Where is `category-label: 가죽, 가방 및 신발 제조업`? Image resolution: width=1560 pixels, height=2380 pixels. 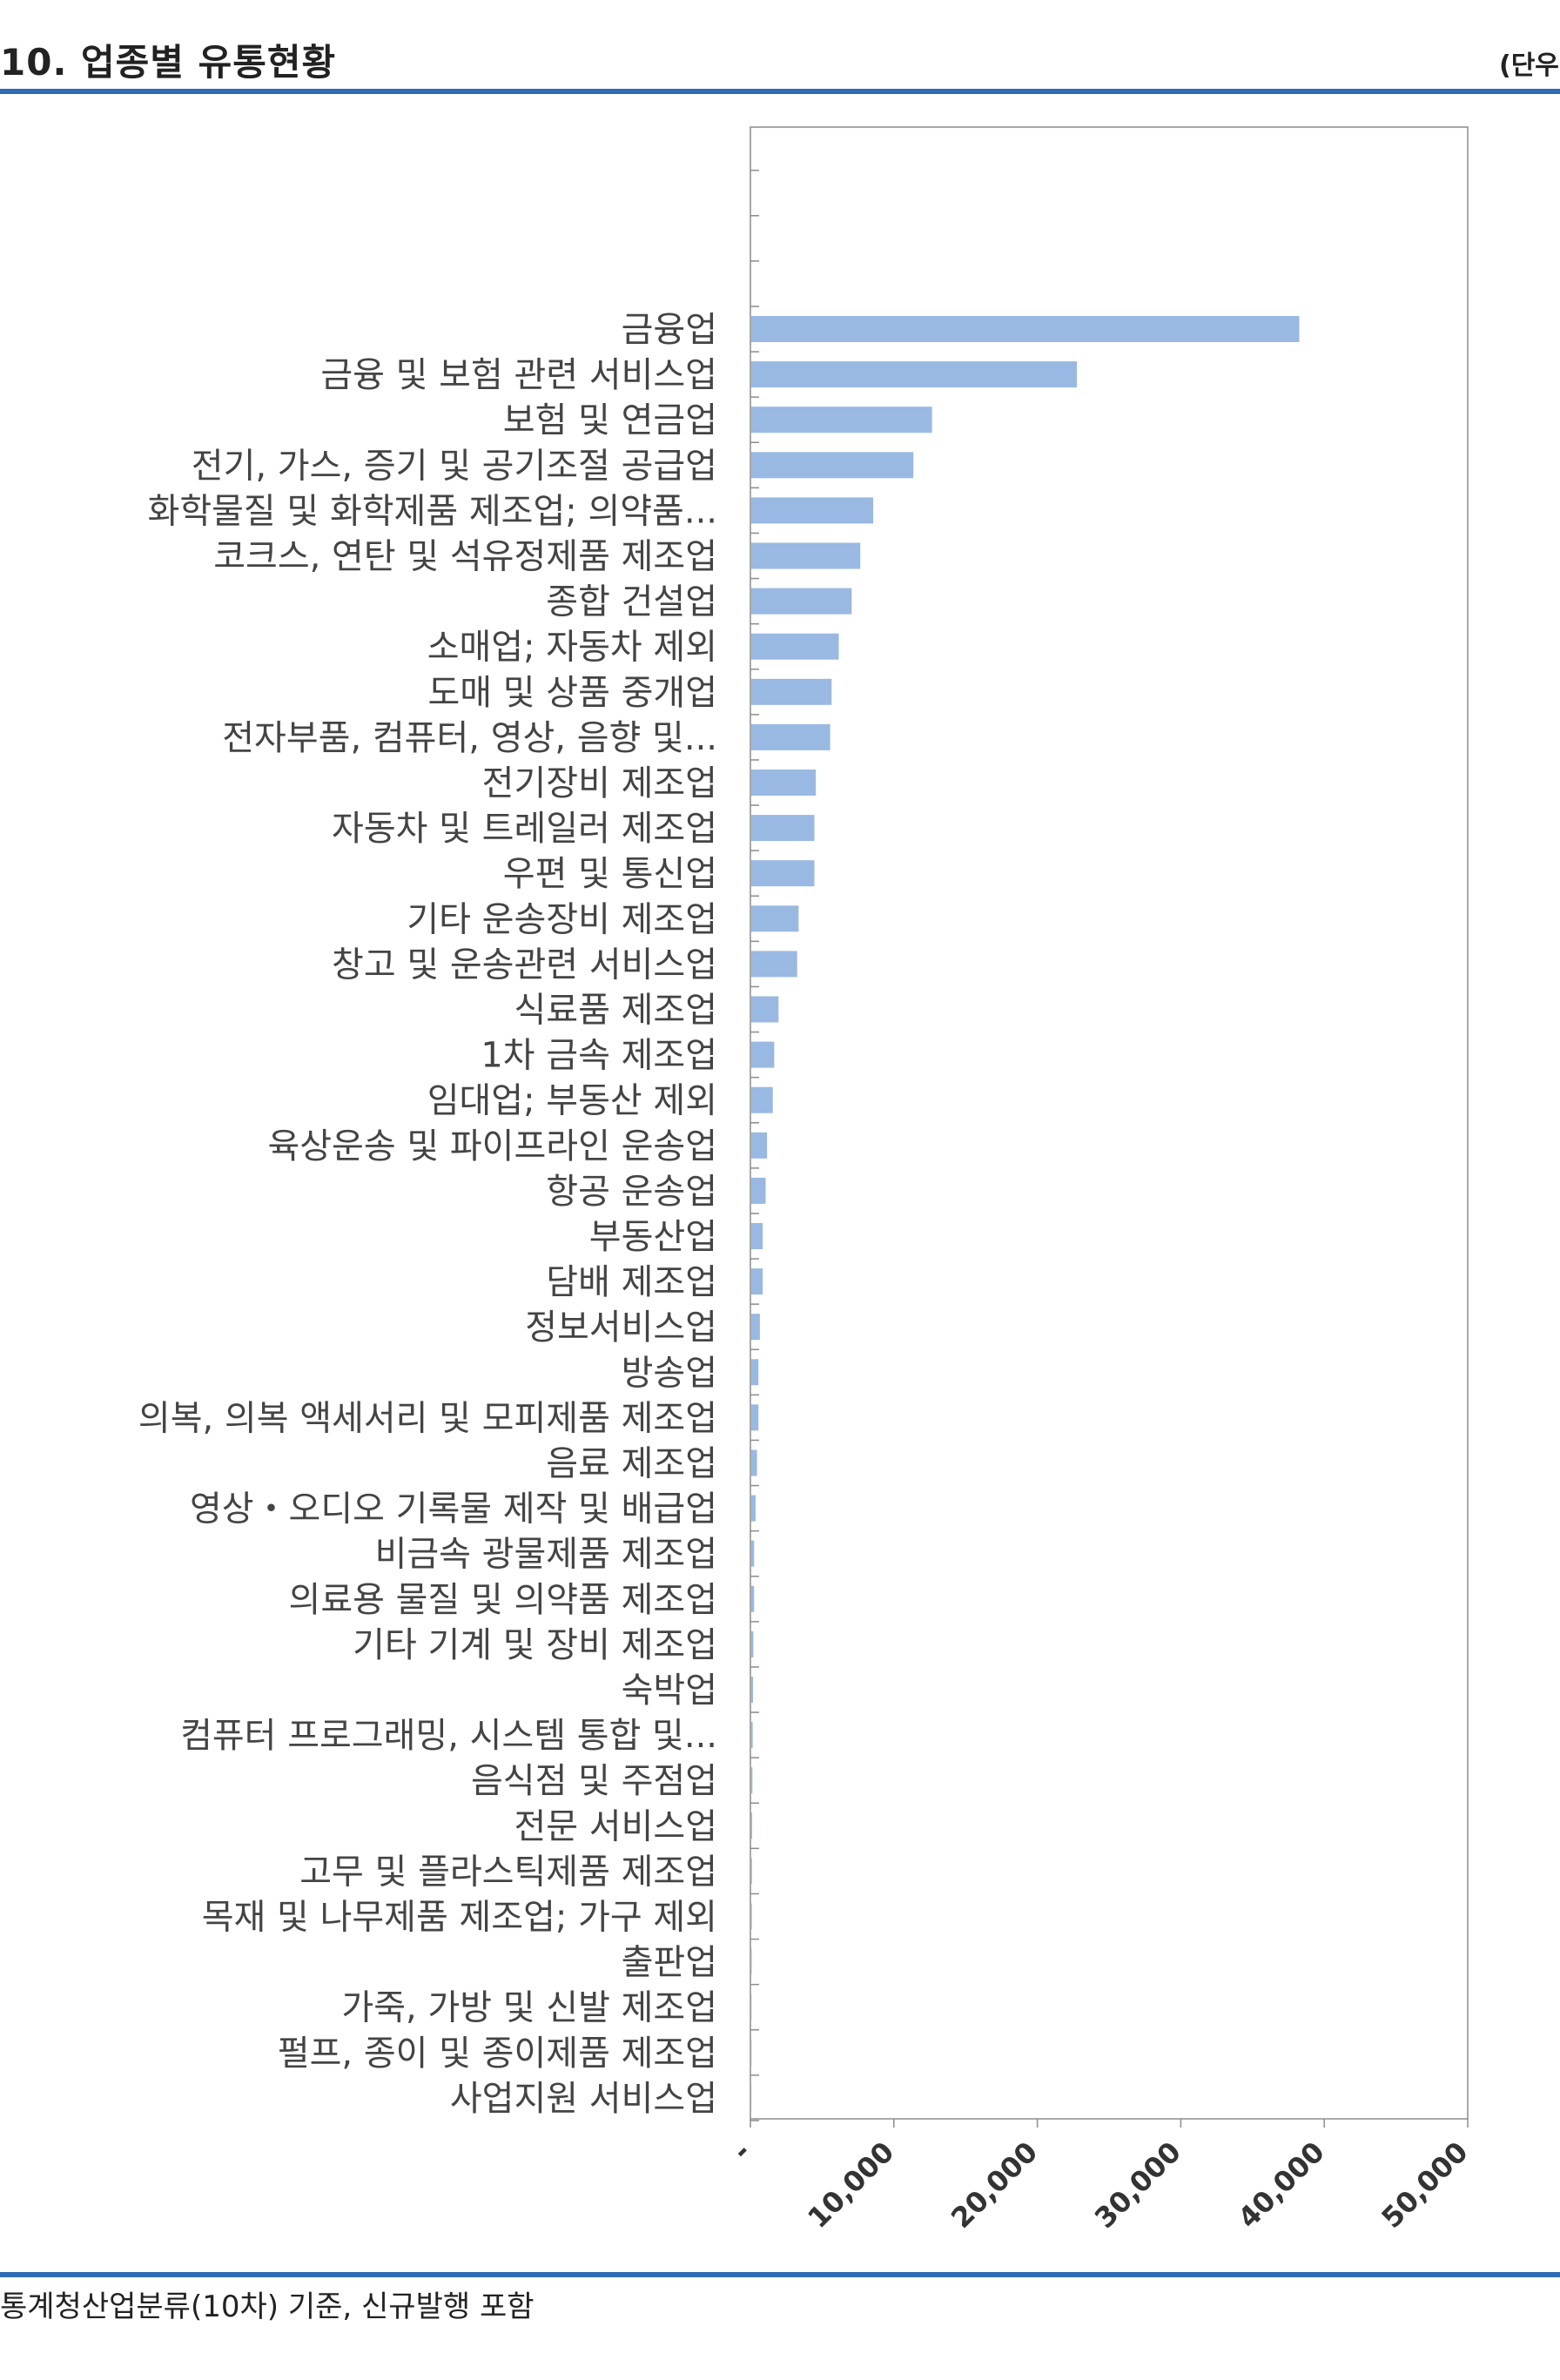
category-label: 가죽, 가방 및 신발 제조업 is located at coordinates (529, 2008).